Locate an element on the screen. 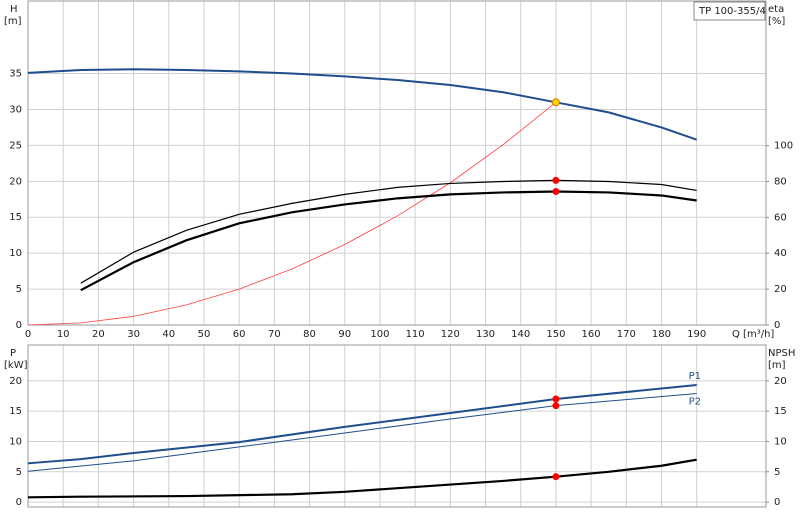 This screenshot has height=520, width=800. x-tick-label: 80 is located at coordinates (309, 334).